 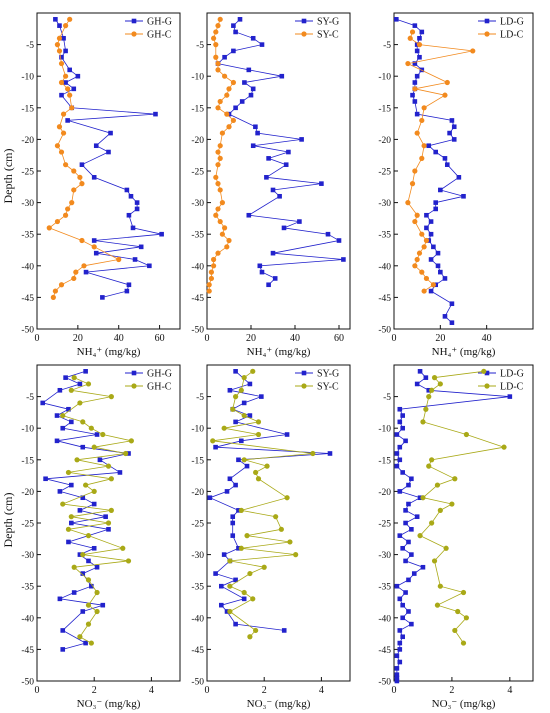 I want to click on y-tick-label: -5, so click(x=30, y=46).